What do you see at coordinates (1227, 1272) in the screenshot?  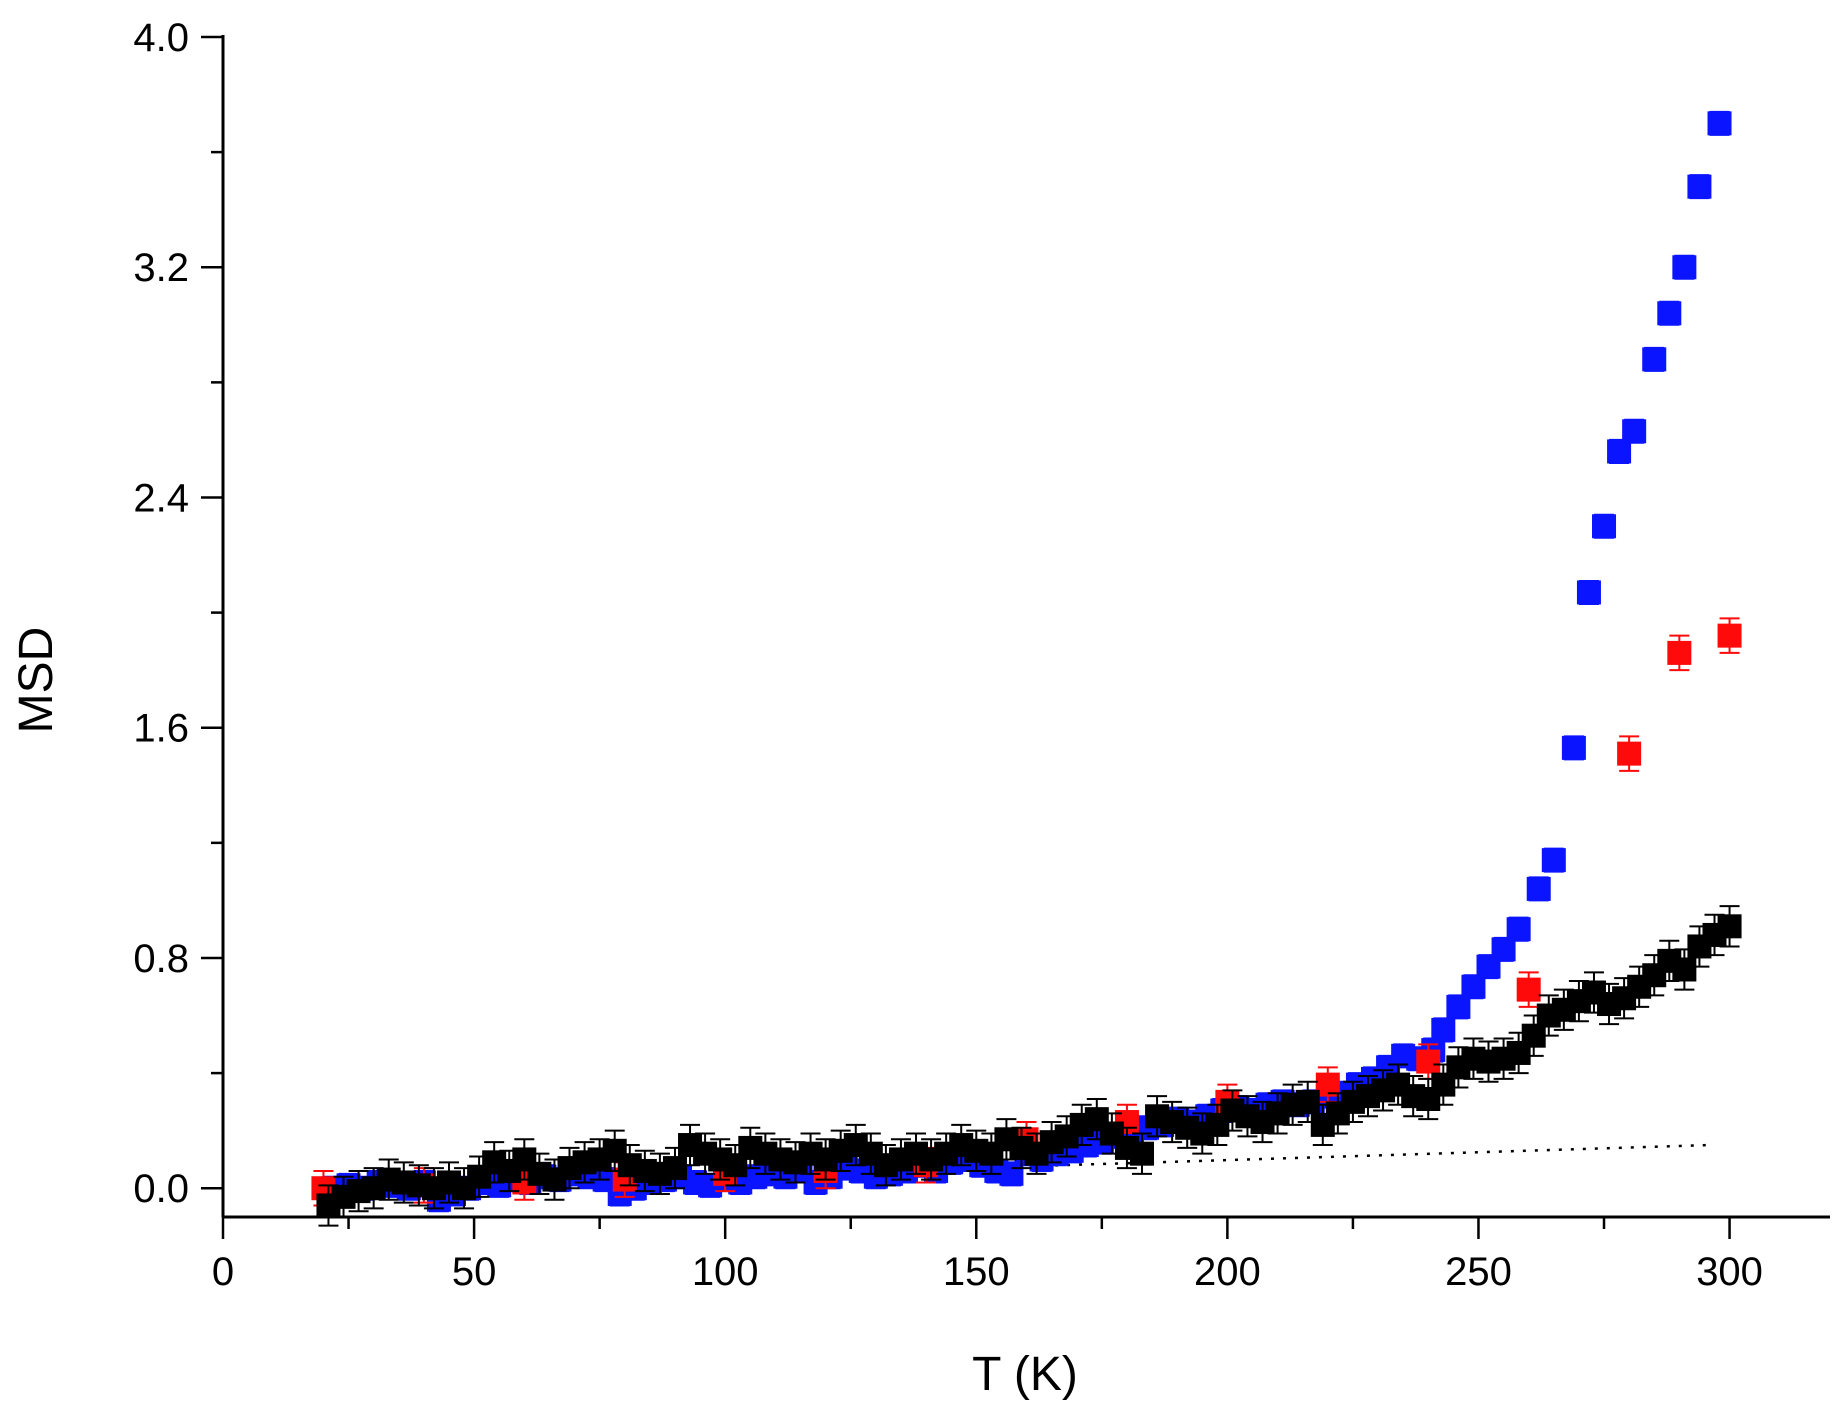 I see `x-tick-label: 200` at bounding box center [1227, 1272].